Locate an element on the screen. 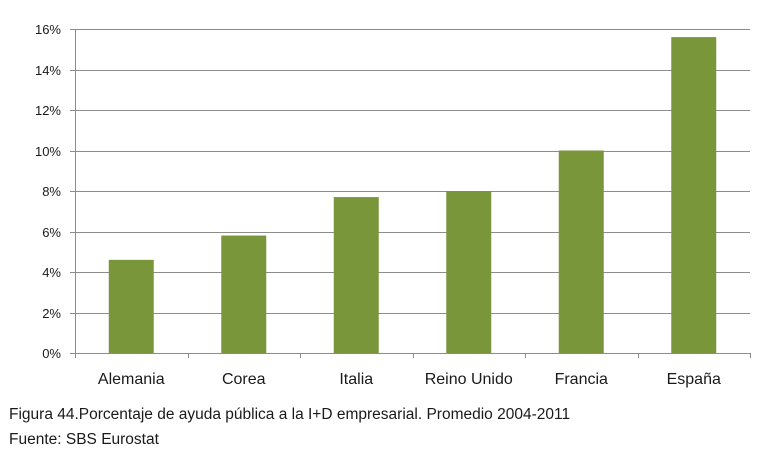  y-tick-label: 12% is located at coordinates (48, 110).